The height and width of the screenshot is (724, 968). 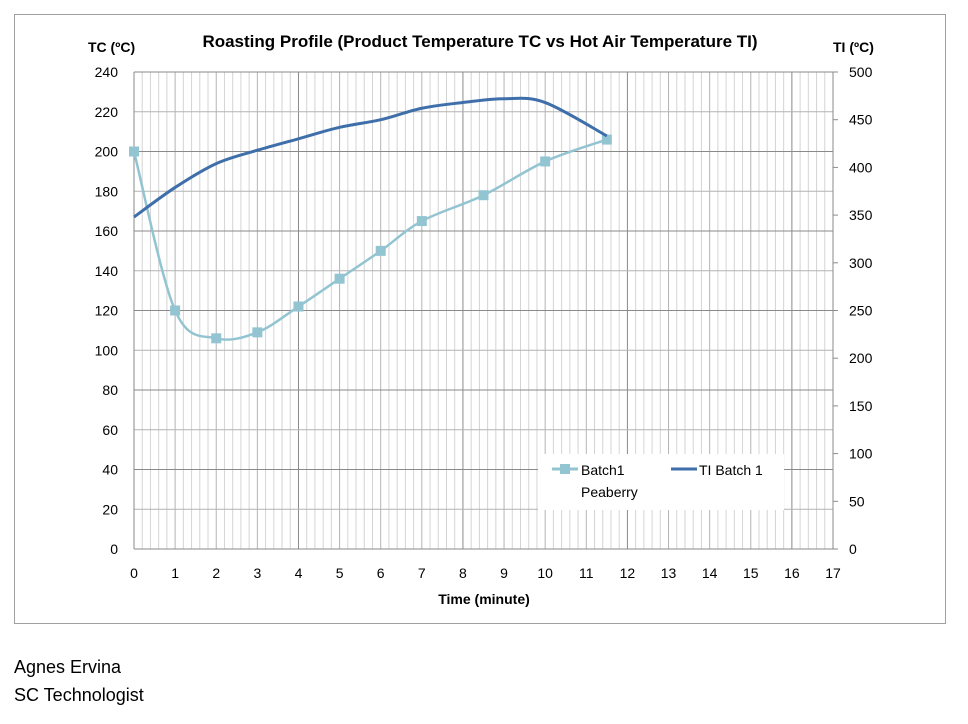 What do you see at coordinates (669, 573) in the screenshot?
I see `x-tick-label: 13` at bounding box center [669, 573].